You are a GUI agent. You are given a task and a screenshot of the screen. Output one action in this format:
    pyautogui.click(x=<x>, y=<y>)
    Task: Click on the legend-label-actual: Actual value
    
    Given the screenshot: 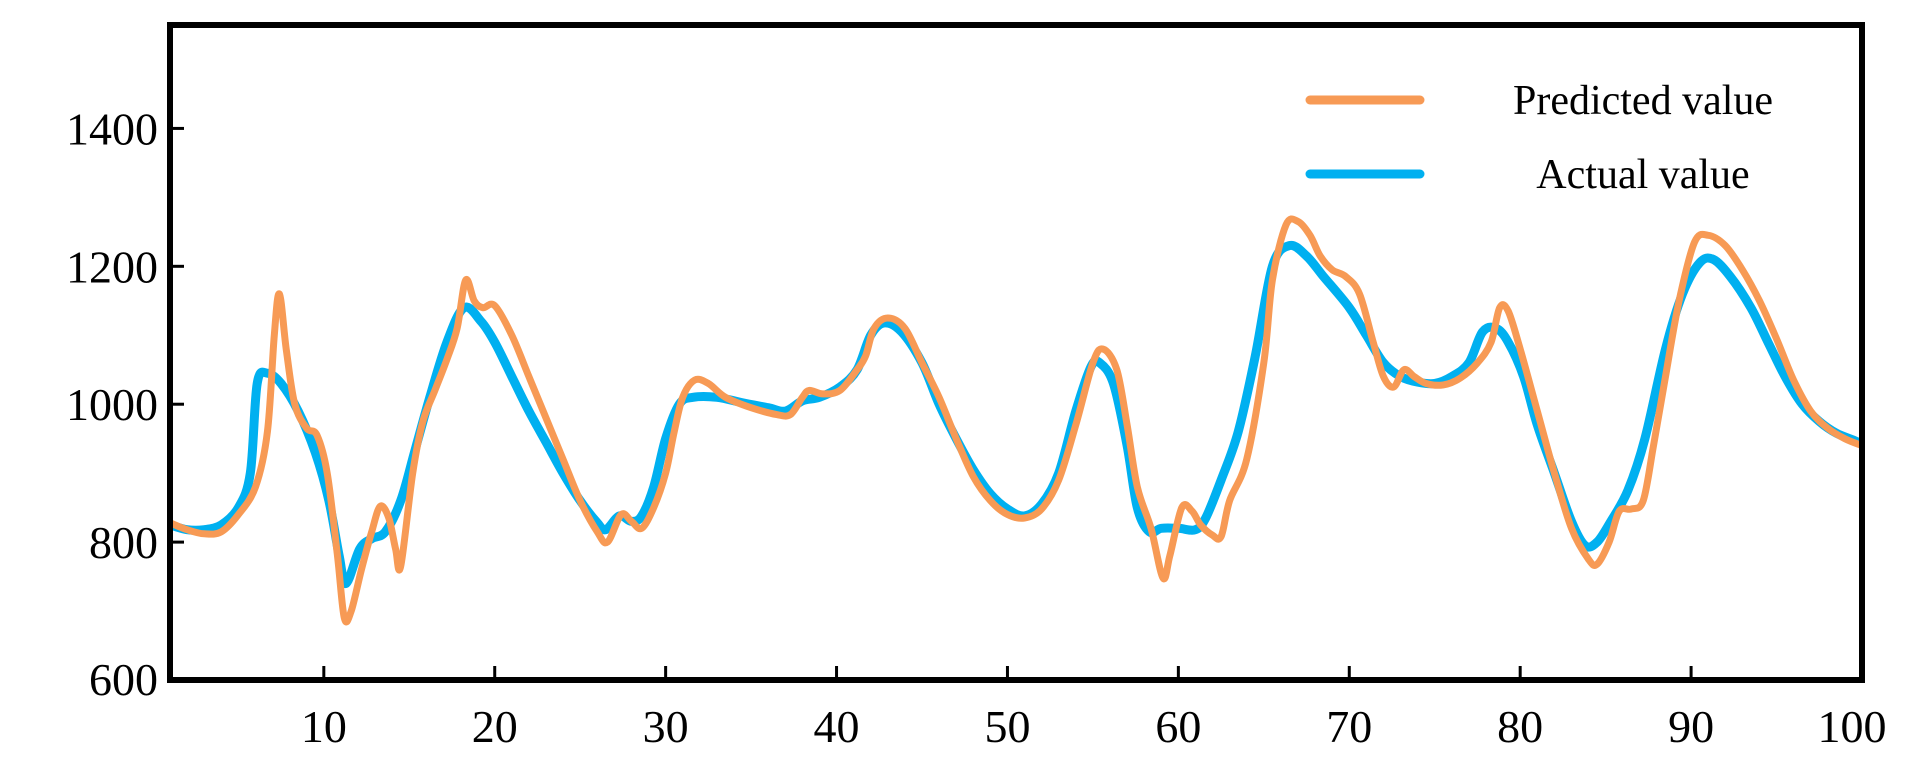 What is the action you would take?
    pyautogui.click(x=1642, y=175)
    